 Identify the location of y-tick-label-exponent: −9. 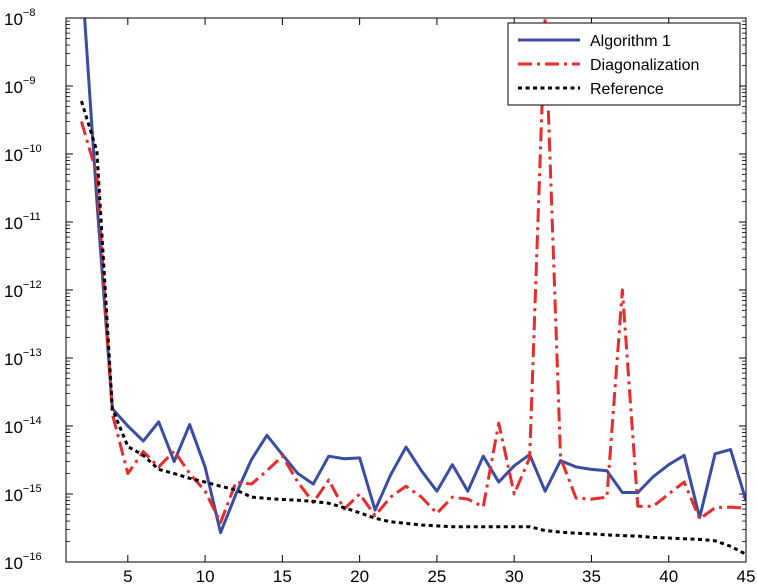
(29, 81).